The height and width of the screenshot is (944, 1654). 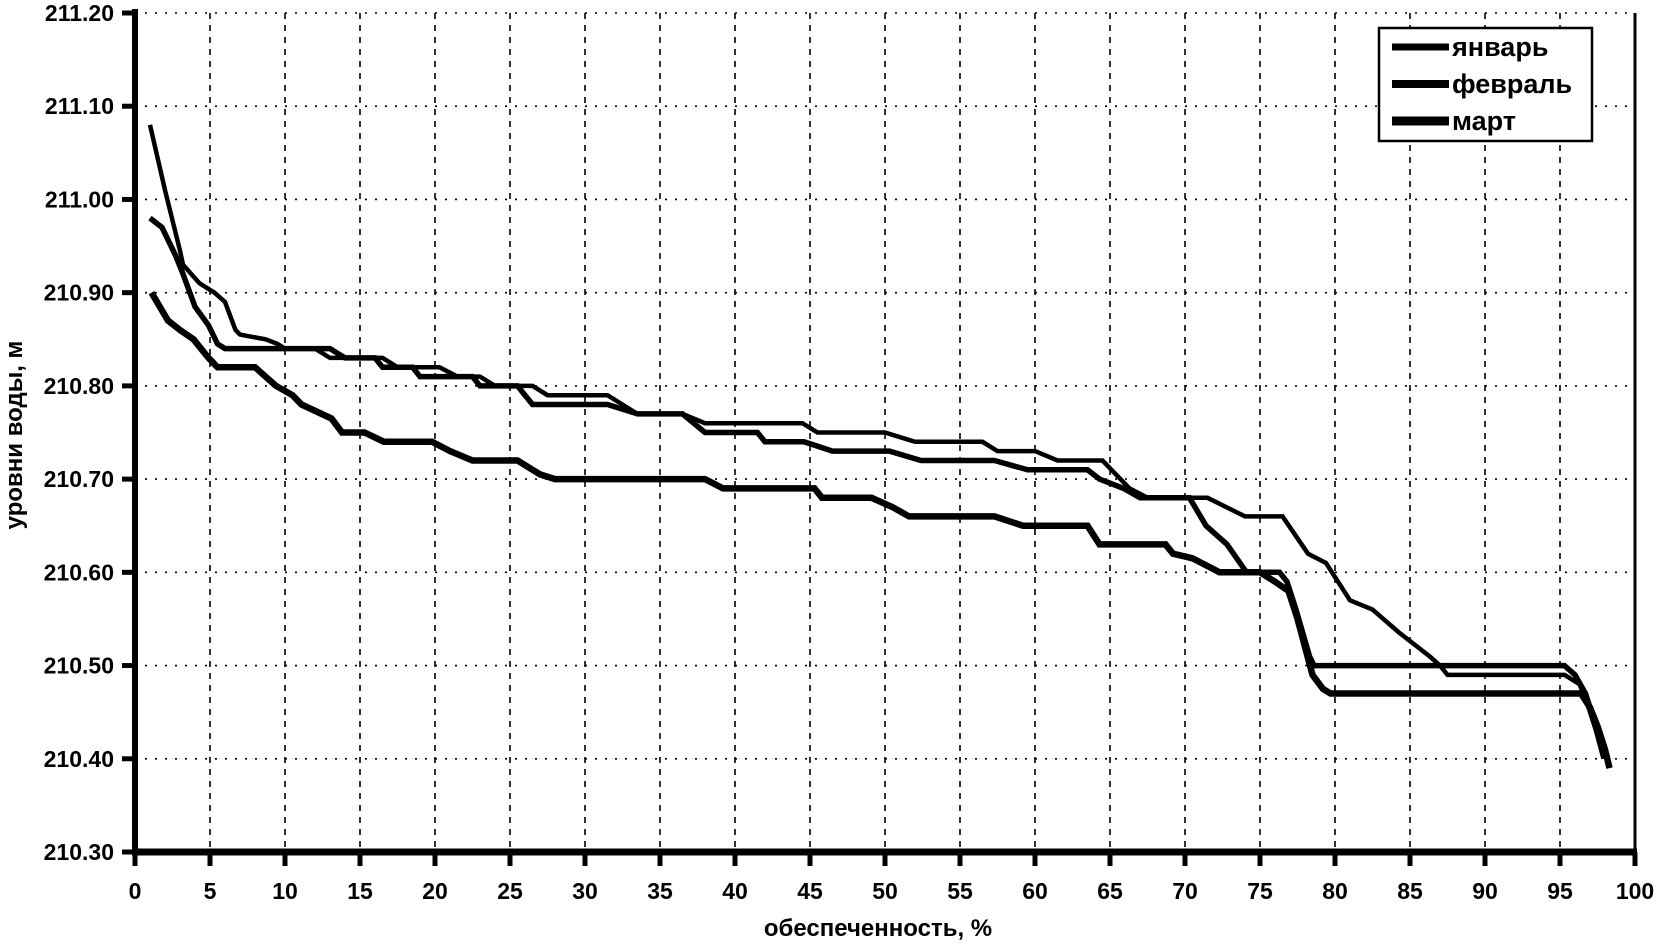 I want to click on y-tick-label: 210.80, so click(x=79, y=386).